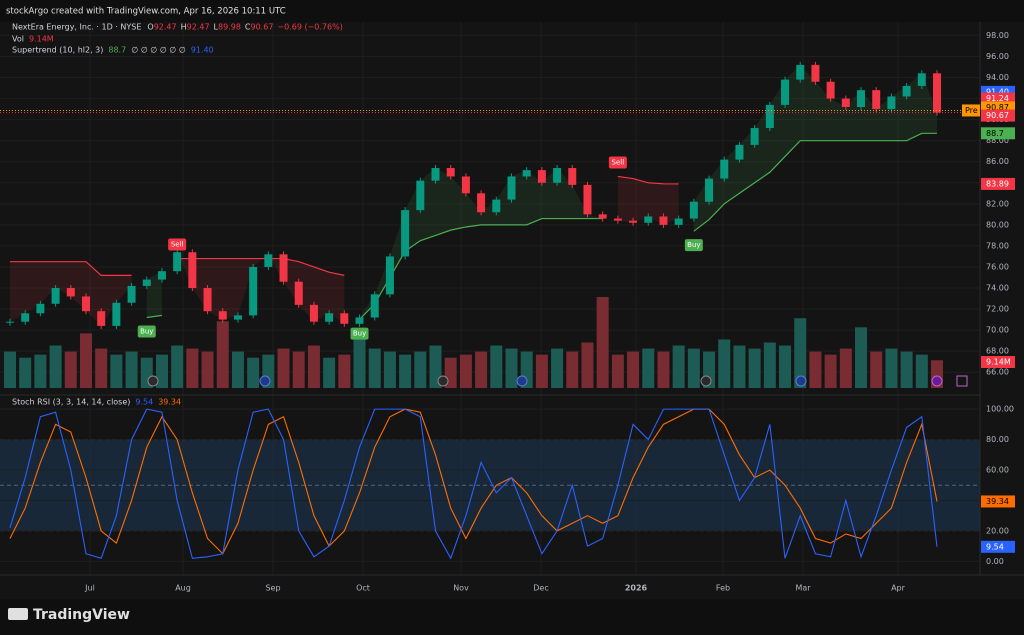 Image resolution: width=1024 pixels, height=635 pixels. What do you see at coordinates (997, 372) in the screenshot?
I see `y-tick-label: 66.00` at bounding box center [997, 372].